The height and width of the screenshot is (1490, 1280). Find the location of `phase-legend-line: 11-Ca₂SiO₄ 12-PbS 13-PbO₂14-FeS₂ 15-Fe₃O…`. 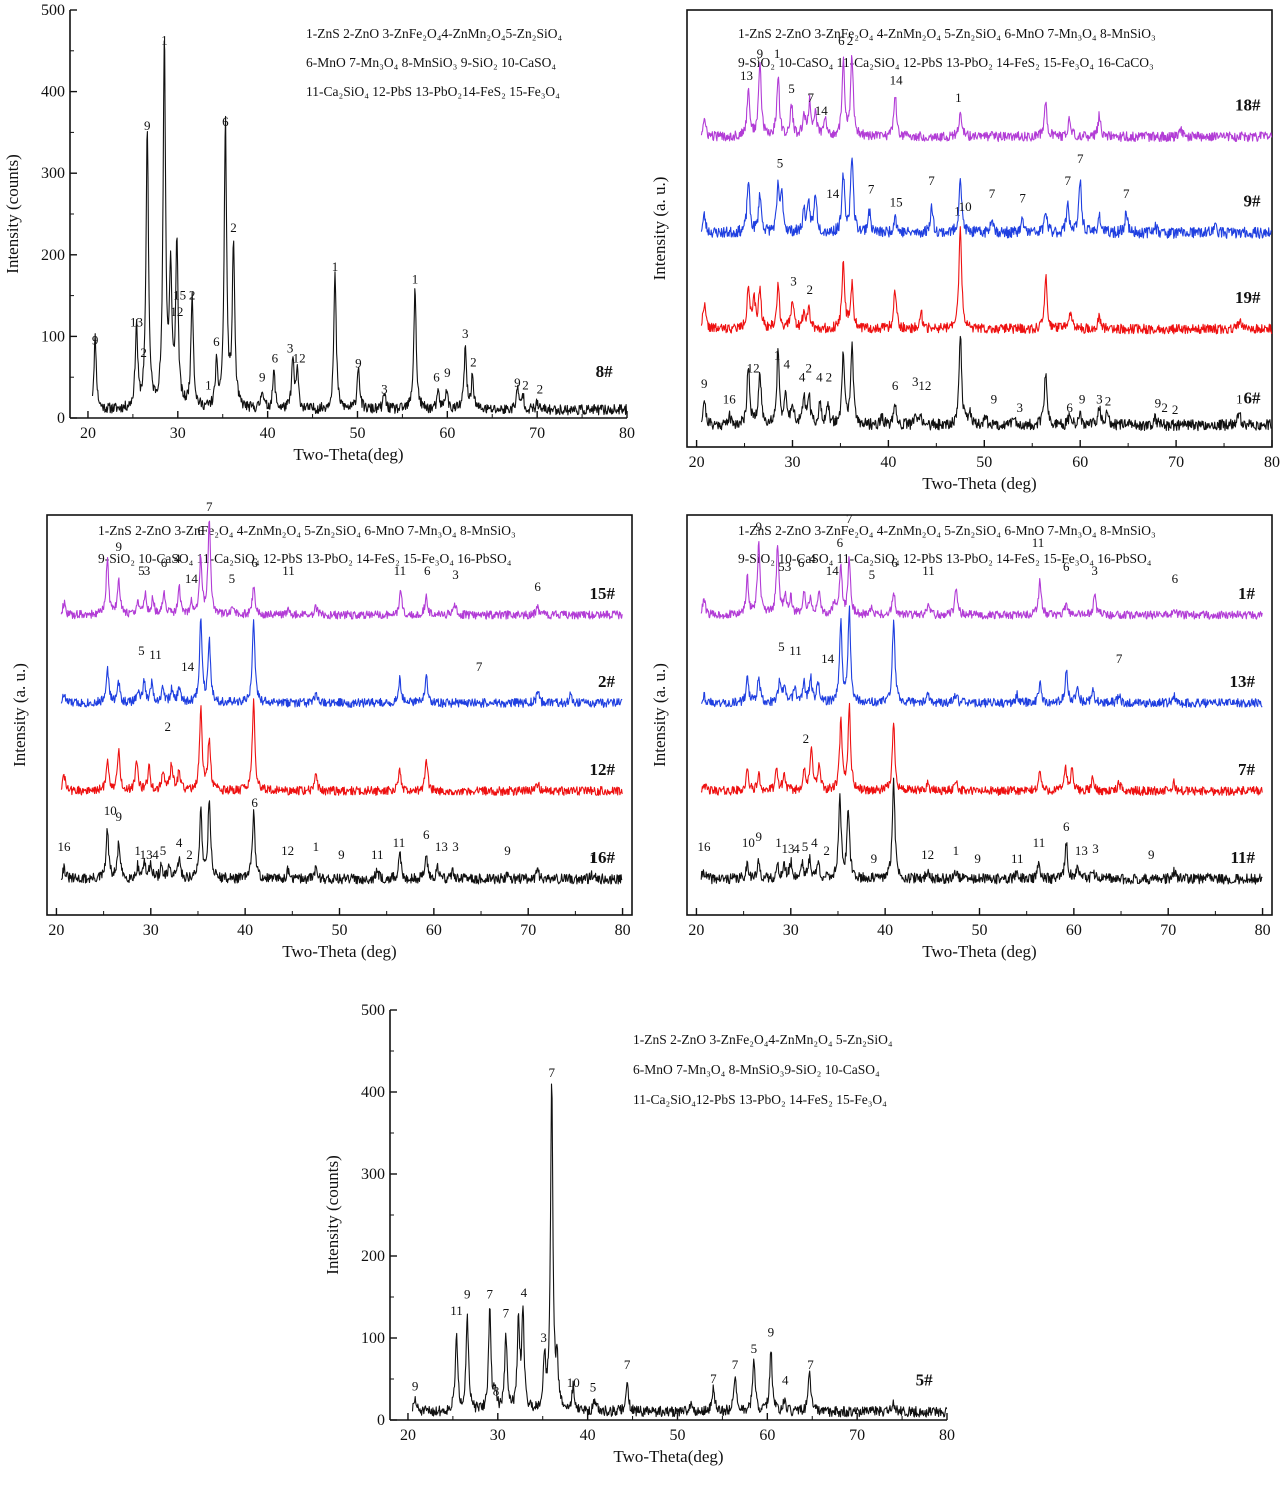

phase-legend-line: 11-Ca₂SiO₄ 12-PbS 13-PbO₂14-FeS₂ 15-Fe₃O… is located at coordinates (433, 91).